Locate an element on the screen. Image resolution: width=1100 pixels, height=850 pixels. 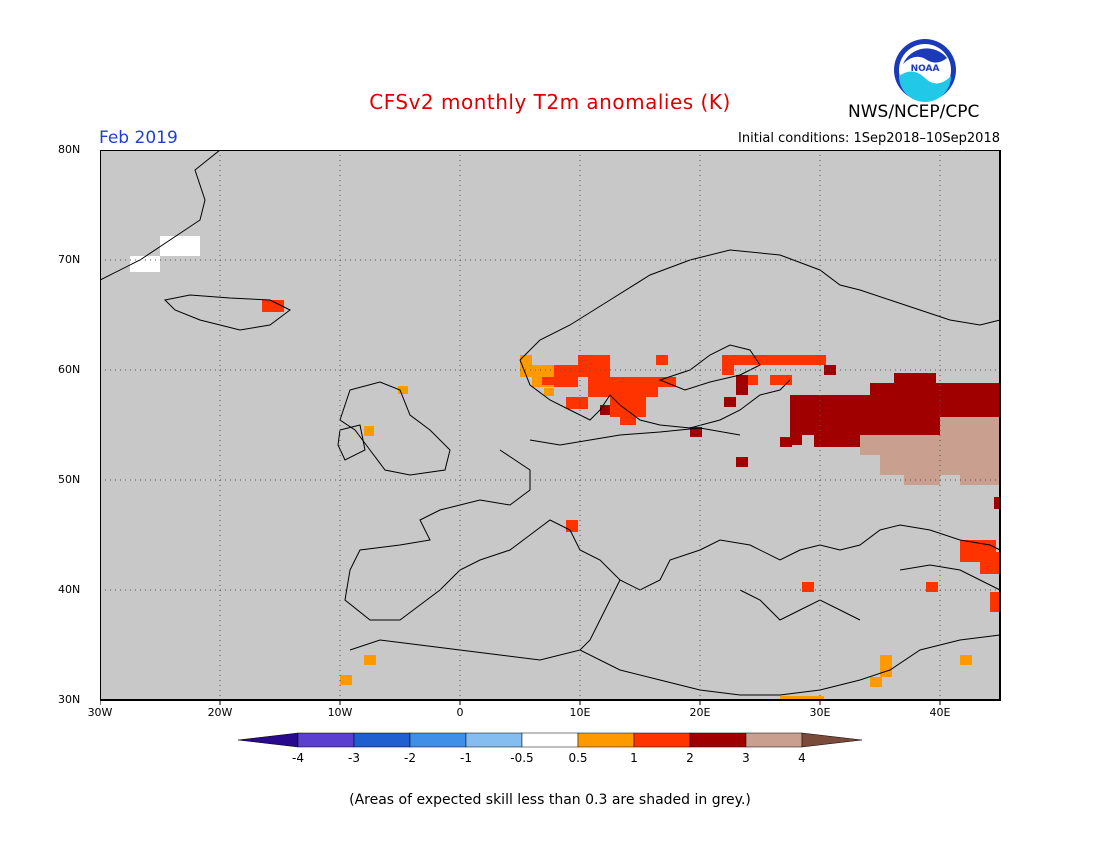
initial-conditions: Initial conditions: 1Sep2018–10Sep2018 is located at coordinates (869, 138).